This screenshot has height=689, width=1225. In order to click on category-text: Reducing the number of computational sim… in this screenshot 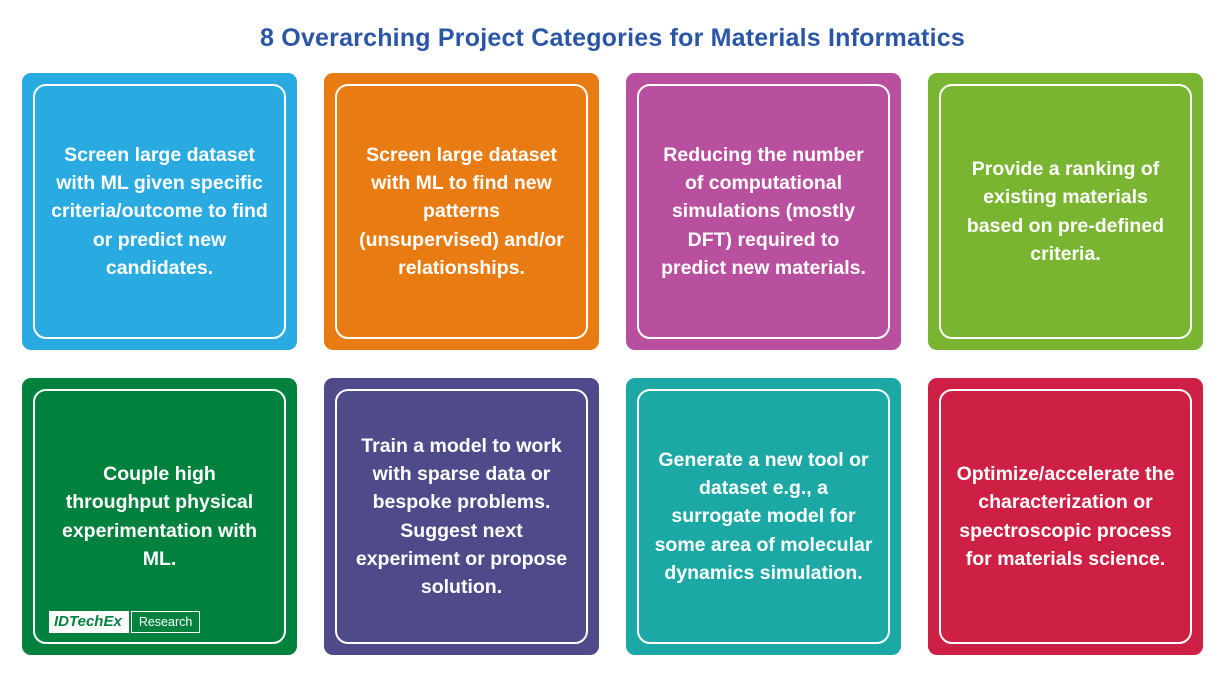, I will do `click(763, 211)`.